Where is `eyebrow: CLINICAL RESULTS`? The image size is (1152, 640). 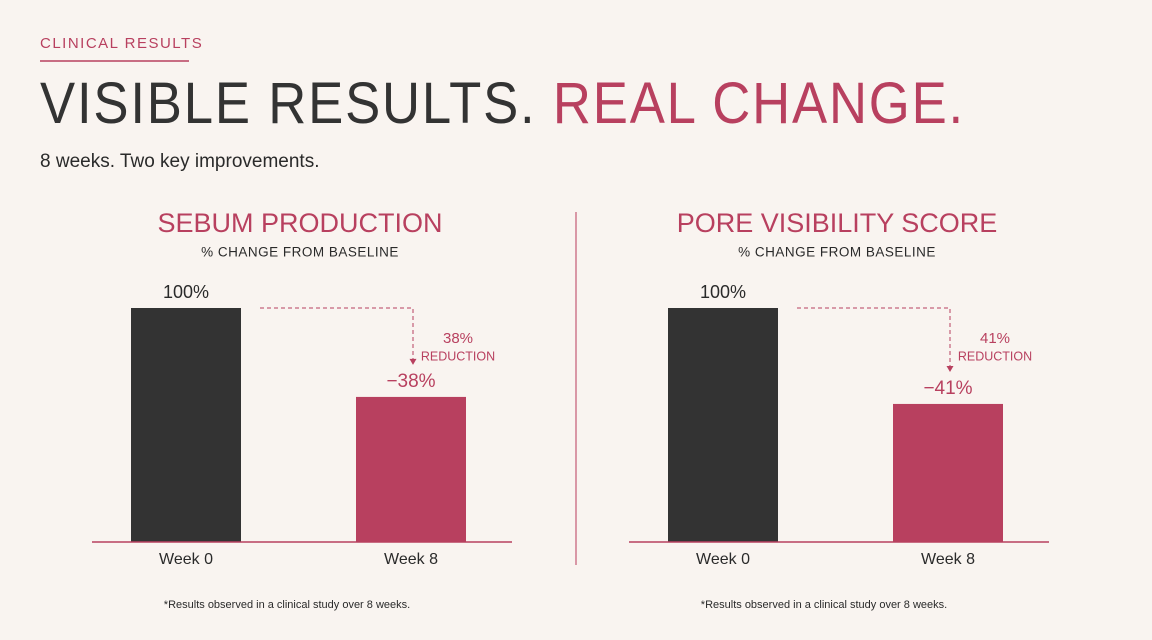 eyebrow: CLINICAL RESULTS is located at coordinates (121, 43).